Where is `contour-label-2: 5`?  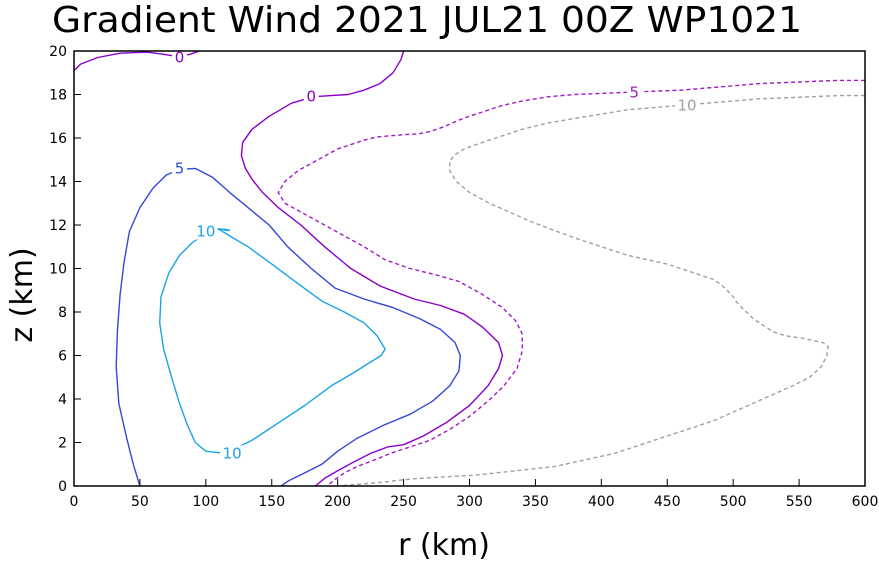 contour-label-2: 5 is located at coordinates (180, 168).